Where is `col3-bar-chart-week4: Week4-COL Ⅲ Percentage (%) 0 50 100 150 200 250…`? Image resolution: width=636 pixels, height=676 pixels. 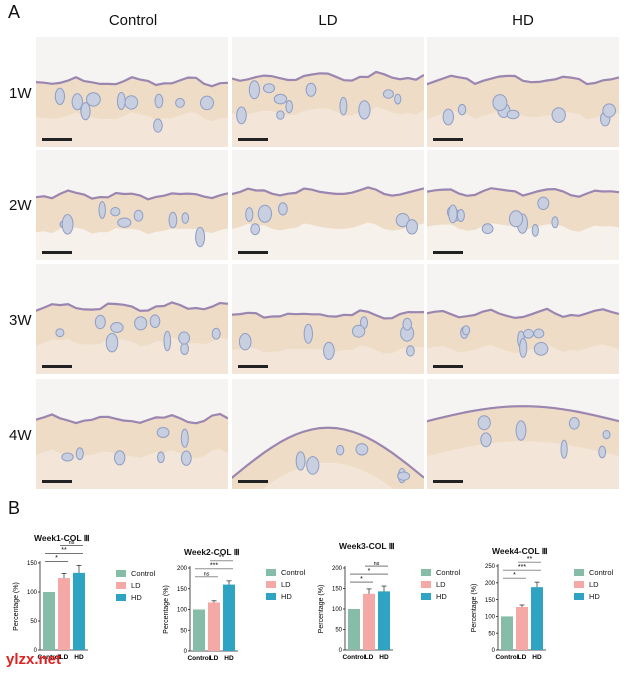 col3-bar-chart-week4: Week4-COL Ⅲ Percentage (%) 0 50 100 150 200 250… is located at coordinates (541, 607).